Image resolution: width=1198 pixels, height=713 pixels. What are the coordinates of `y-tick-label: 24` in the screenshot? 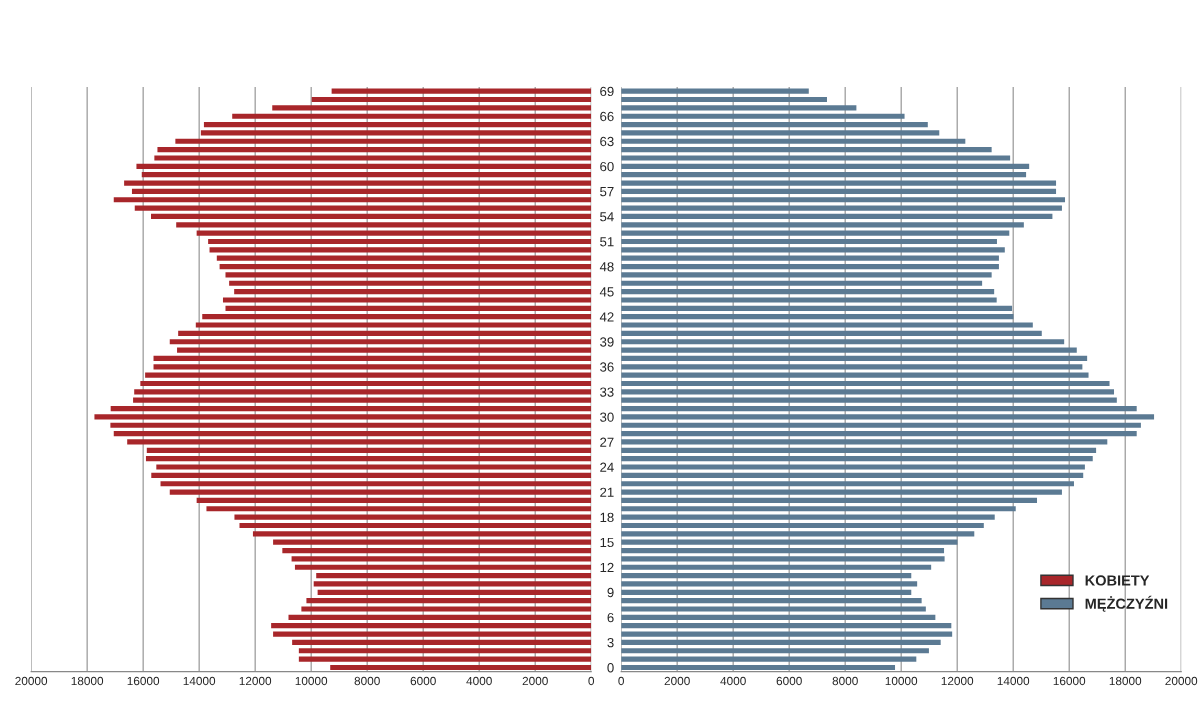 It's located at (607, 467).